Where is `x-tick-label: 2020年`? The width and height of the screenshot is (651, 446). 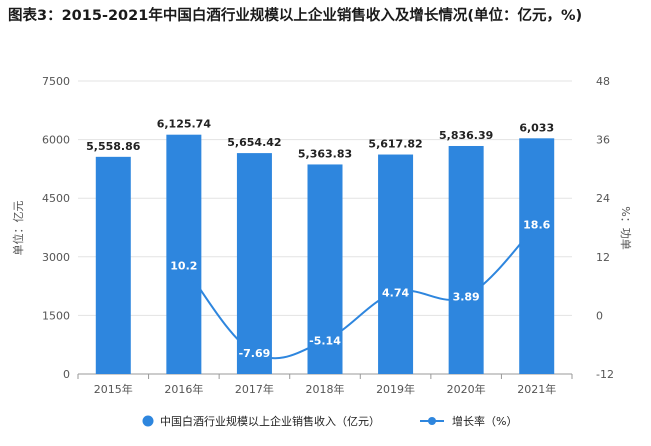 x-tick-label: 2020年 is located at coordinates (466, 389).